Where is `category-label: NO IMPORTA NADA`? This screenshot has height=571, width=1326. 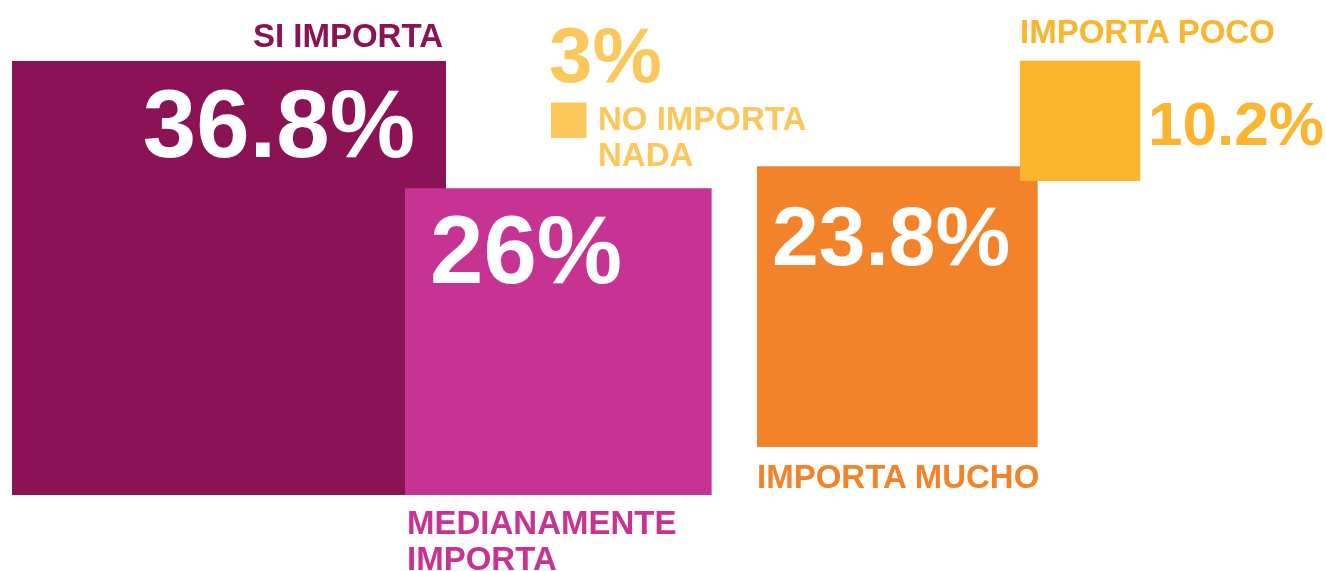
category-label: NO IMPORTA NADA is located at coordinates (702, 136).